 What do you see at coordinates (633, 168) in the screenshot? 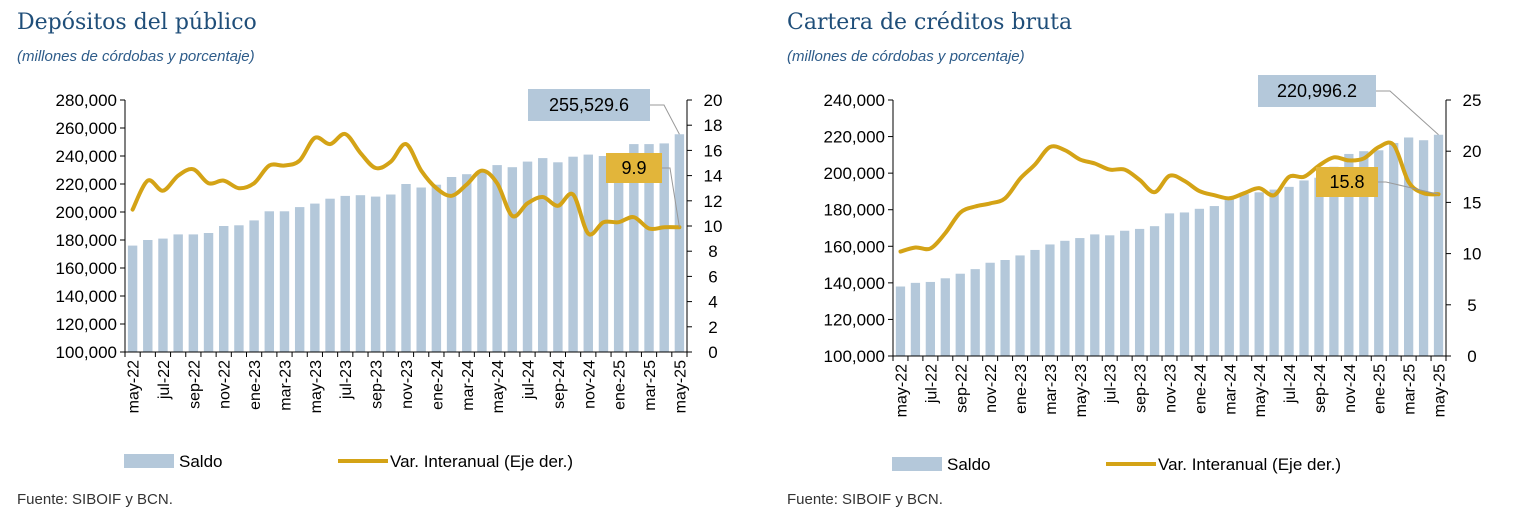
I see `callout-line-value: 9.9` at bounding box center [633, 168].